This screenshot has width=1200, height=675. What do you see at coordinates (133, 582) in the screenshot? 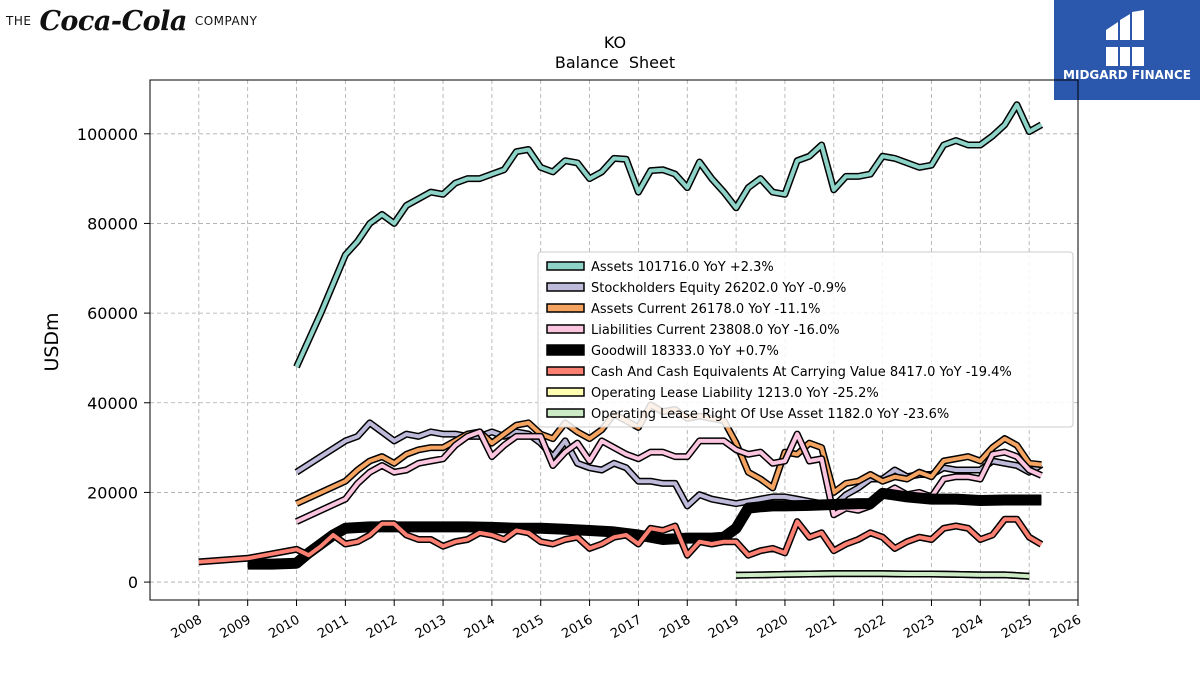
I see `y-tick-label: 0` at bounding box center [133, 582].